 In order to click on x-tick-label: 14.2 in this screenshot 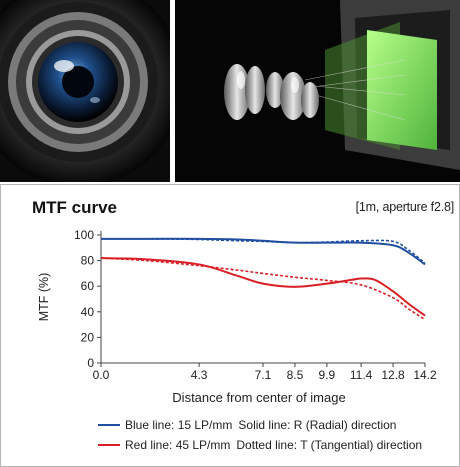, I will do `click(425, 375)`.